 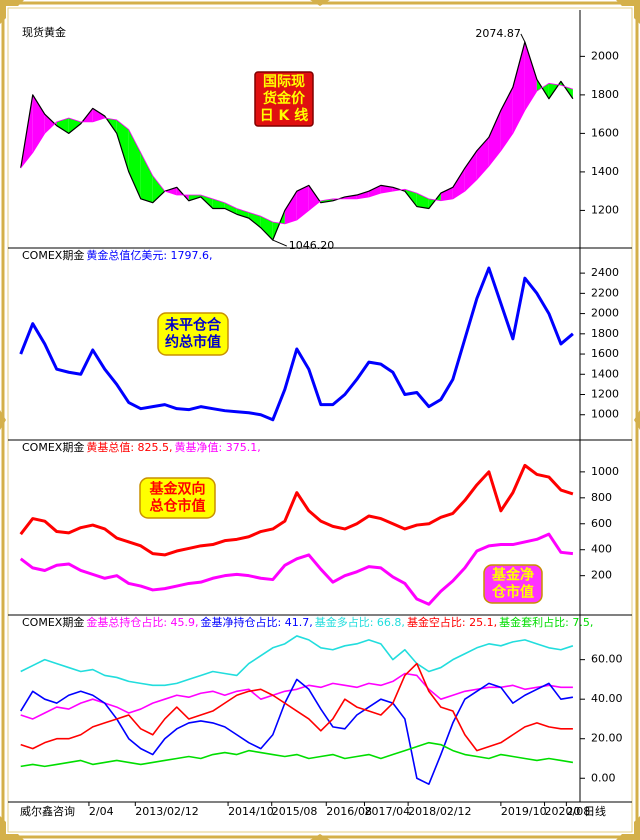 What do you see at coordinates (257, 622) in the screenshot?
I see `legend-entry: 金基净持仓占比: 41.7,` at bounding box center [257, 622].